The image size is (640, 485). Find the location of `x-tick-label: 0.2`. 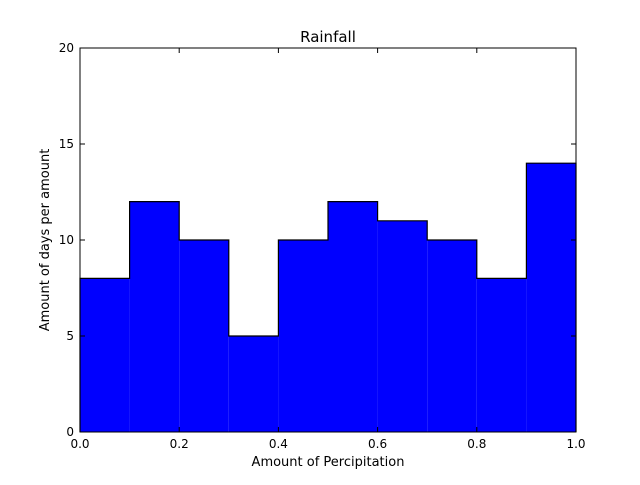

x-tick-label: 0.2 is located at coordinates (179, 444).